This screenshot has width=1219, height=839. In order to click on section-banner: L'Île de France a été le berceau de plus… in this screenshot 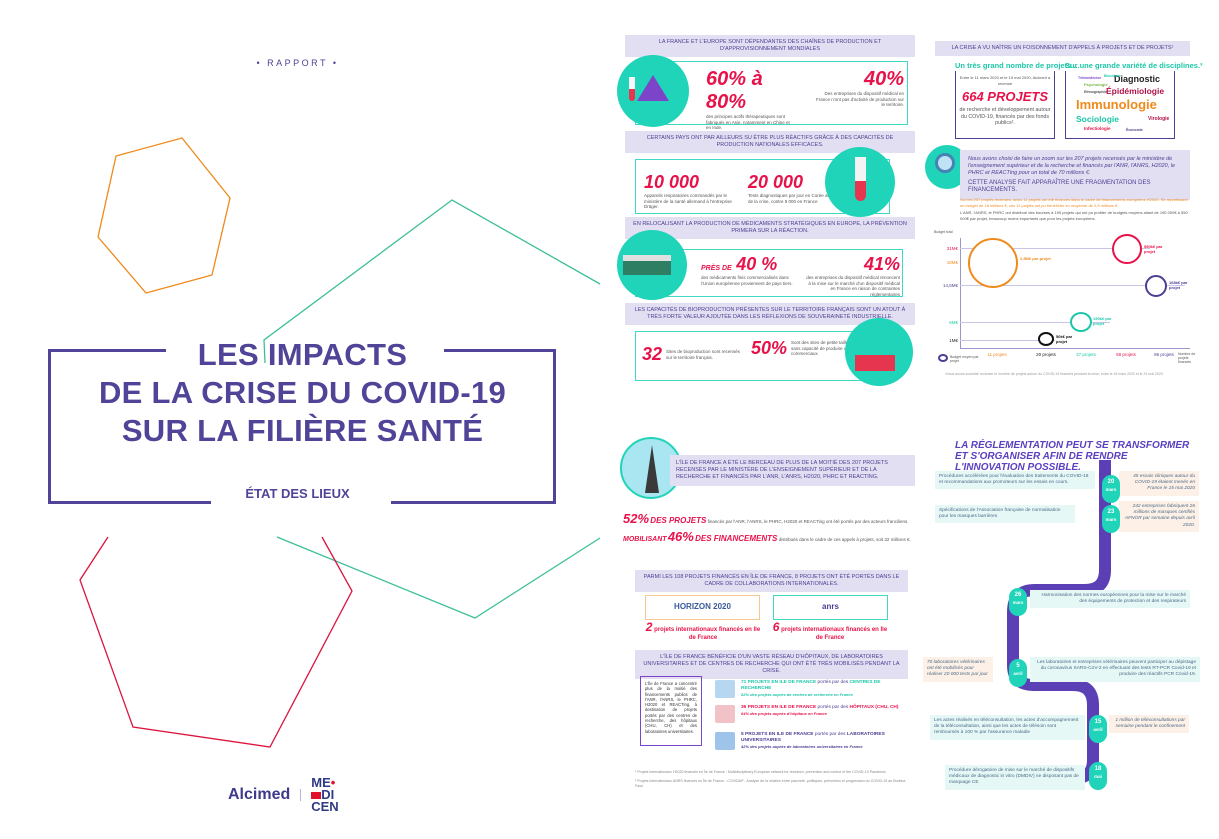, I will do `click(792, 470)`.